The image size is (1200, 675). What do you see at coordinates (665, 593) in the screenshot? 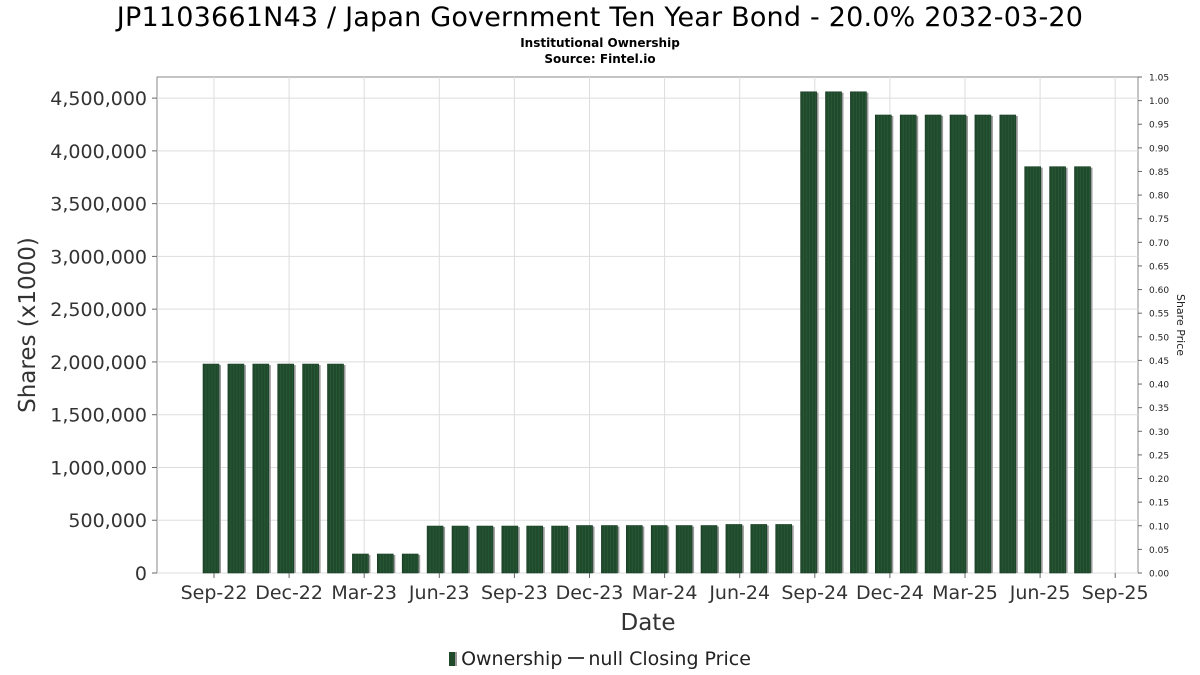
I see `x-tick-label: Mar-24` at bounding box center [665, 593].